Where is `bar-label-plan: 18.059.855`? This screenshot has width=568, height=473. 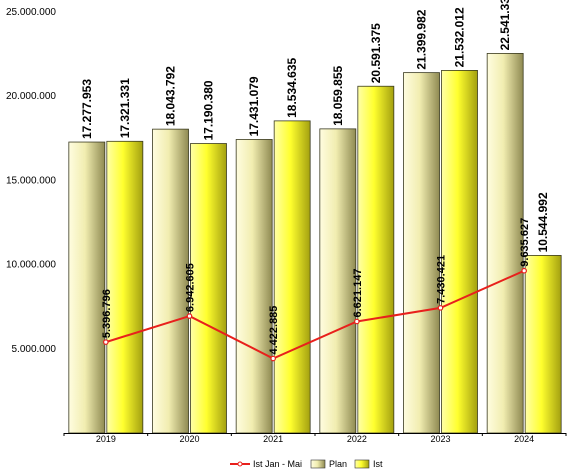 bar-label-plan: 18.059.855 is located at coordinates (338, 95).